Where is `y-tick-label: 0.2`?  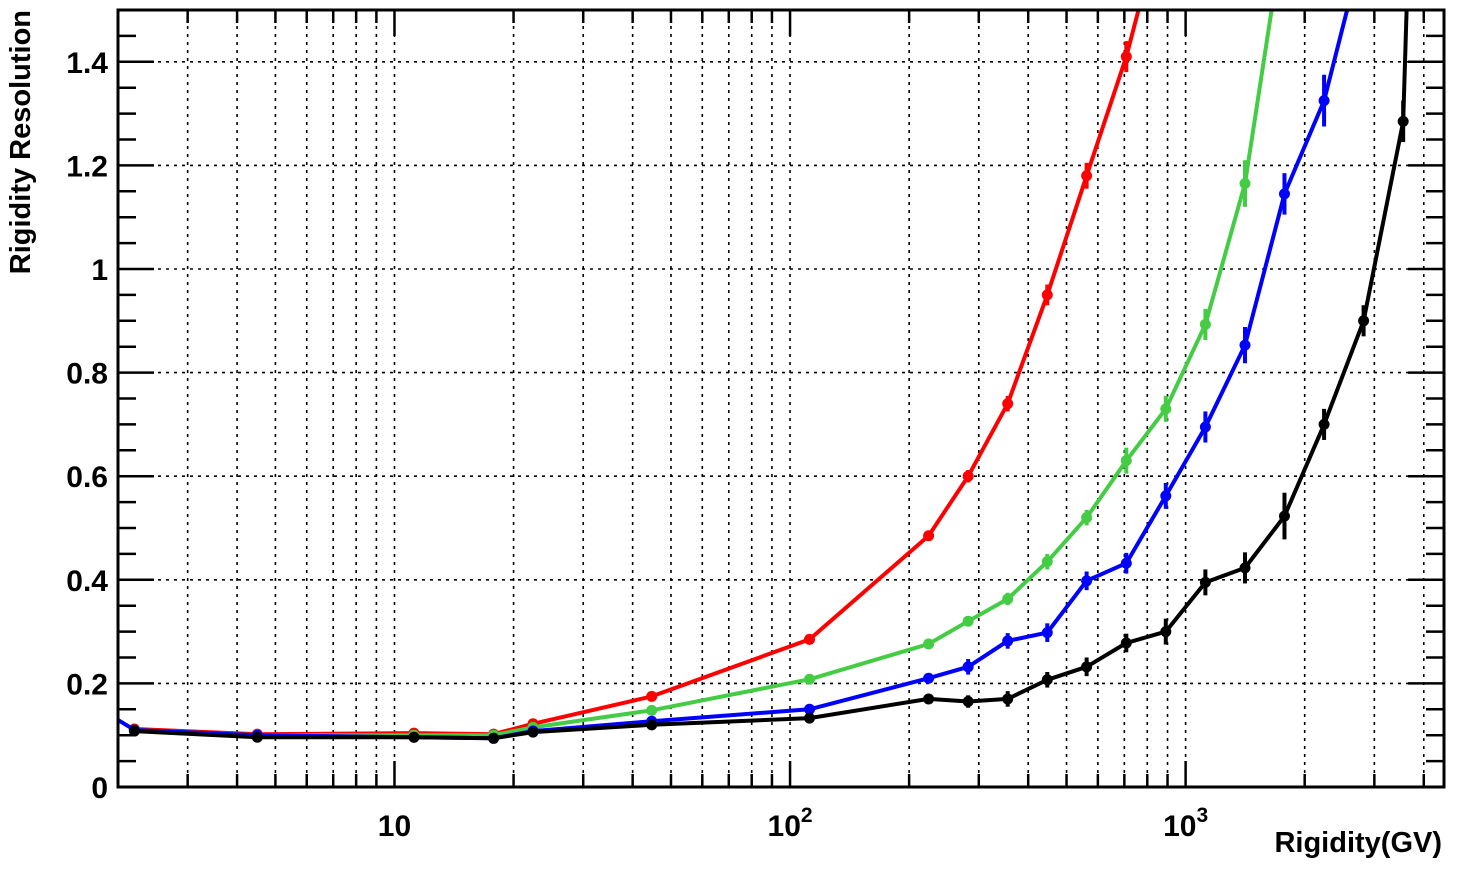
y-tick-label: 0.2 is located at coordinates (87, 684).